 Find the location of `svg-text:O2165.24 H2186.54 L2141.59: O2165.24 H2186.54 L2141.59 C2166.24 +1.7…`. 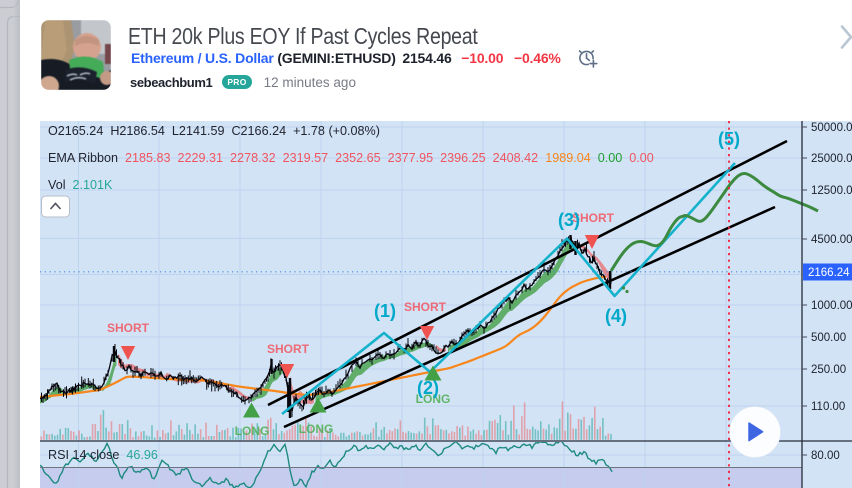

svg-text:O2165.24 H2186.54 L2141.59: O2165.24 H2186.54 L2141.59 C2166.24 +1.7… is located at coordinates (214, 131).